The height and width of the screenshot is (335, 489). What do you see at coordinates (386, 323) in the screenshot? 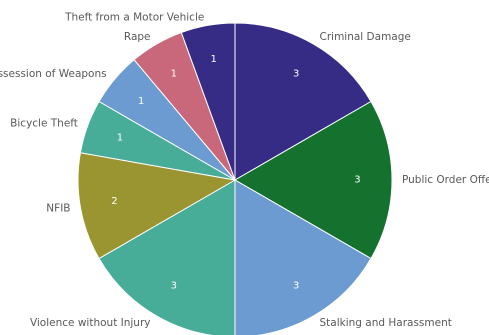
I see `category-label-stalking-and-harassment: Stalking and Harassment` at bounding box center [386, 323].